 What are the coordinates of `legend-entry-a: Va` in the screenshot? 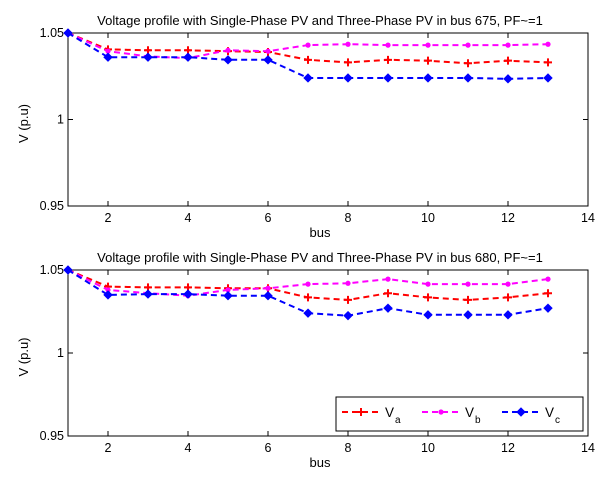 It's located at (371, 415).